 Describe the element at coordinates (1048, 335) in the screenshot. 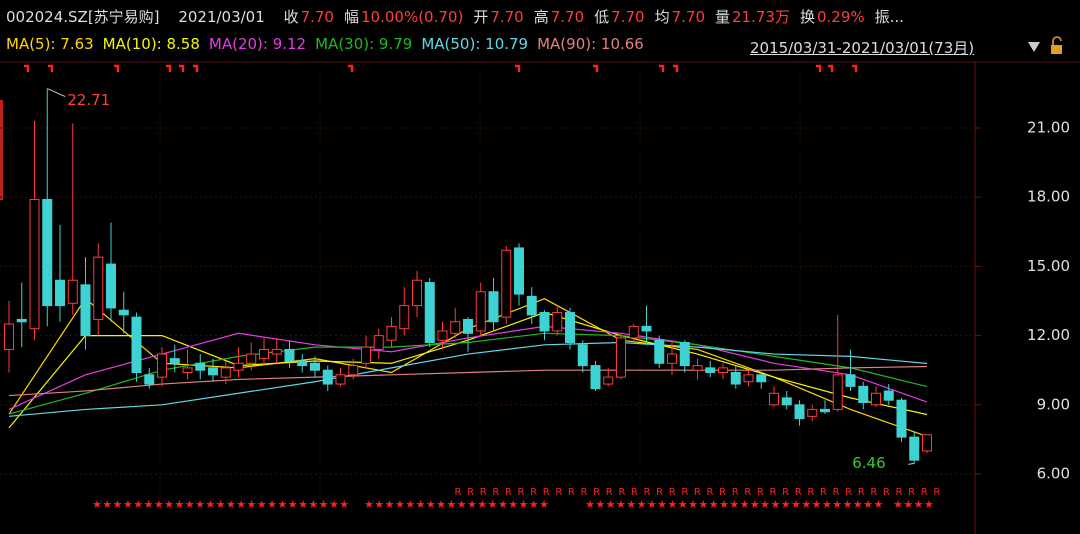

I see `y-tick-label: 12.00` at that location.